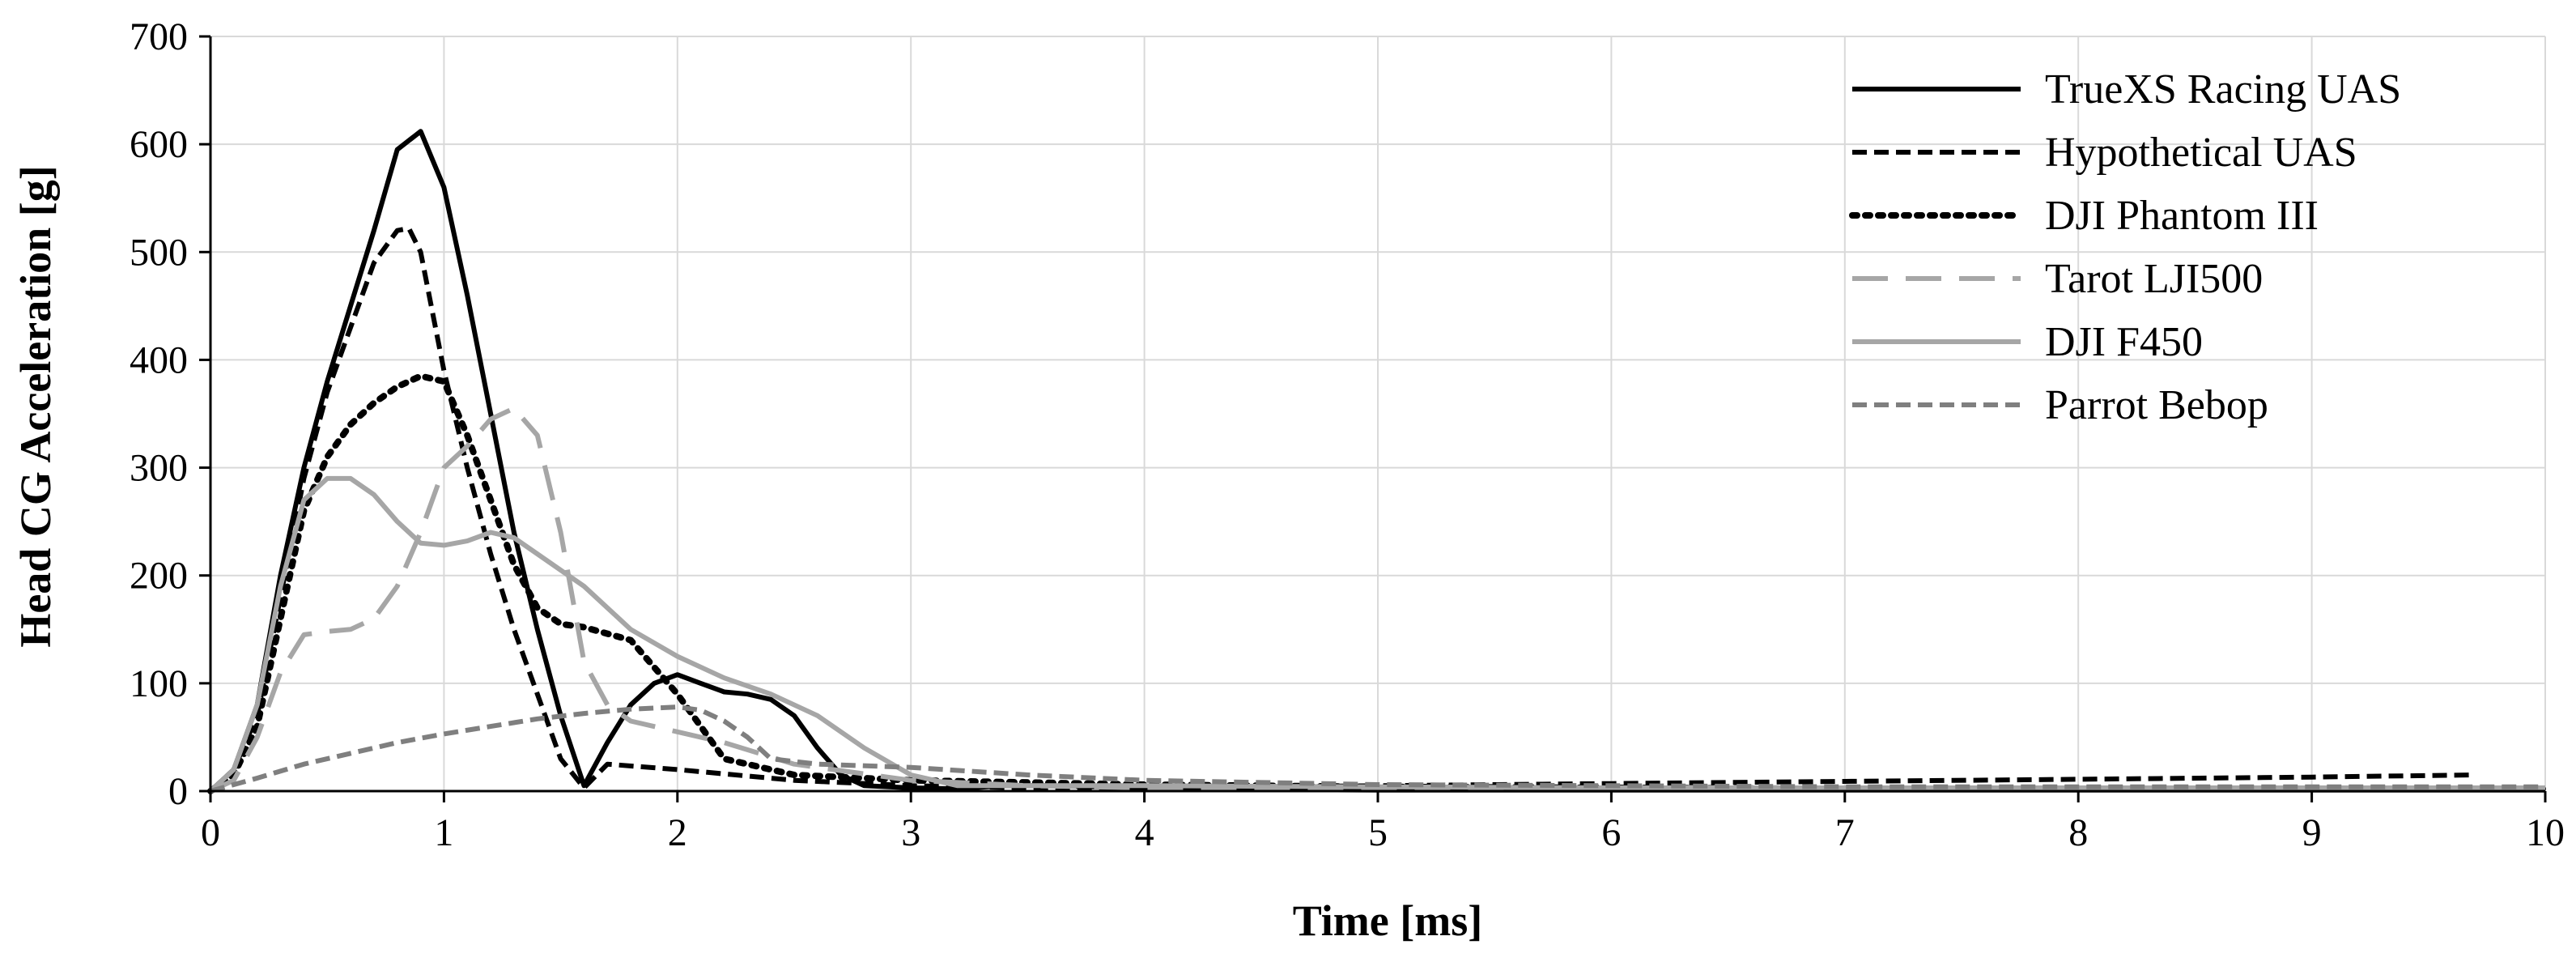 The width and height of the screenshot is (2576, 966). What do you see at coordinates (2312, 832) in the screenshot?
I see `x-tick-label: 9` at bounding box center [2312, 832].